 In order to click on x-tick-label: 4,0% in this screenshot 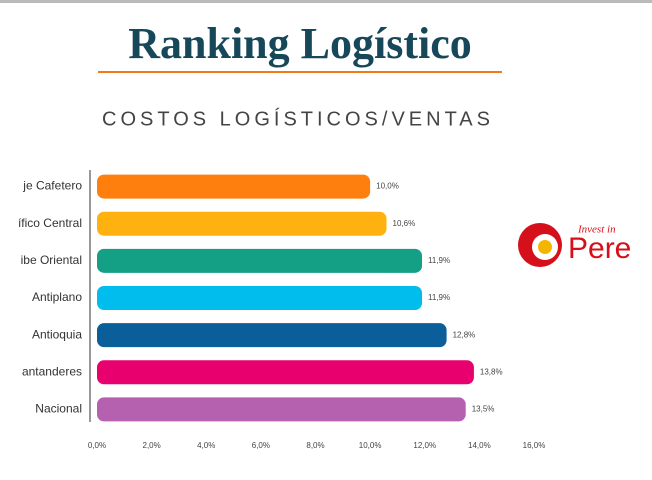, I will do `click(206, 445)`.